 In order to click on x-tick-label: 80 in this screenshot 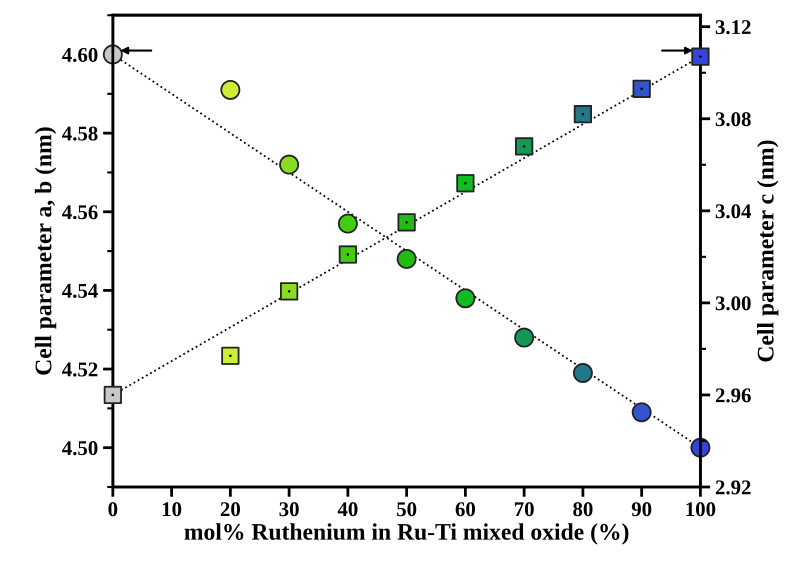, I will do `click(583, 509)`.